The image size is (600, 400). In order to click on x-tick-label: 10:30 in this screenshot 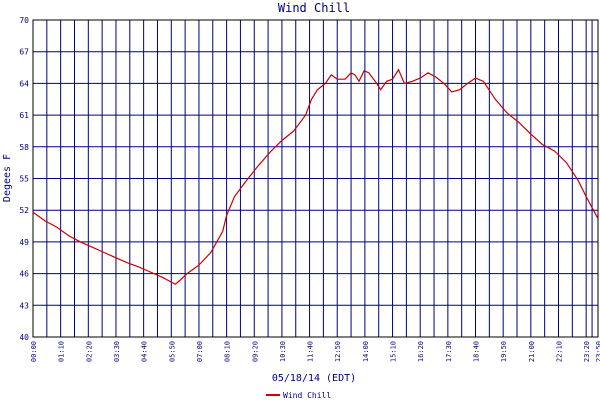, I will do `click(283, 351)`.